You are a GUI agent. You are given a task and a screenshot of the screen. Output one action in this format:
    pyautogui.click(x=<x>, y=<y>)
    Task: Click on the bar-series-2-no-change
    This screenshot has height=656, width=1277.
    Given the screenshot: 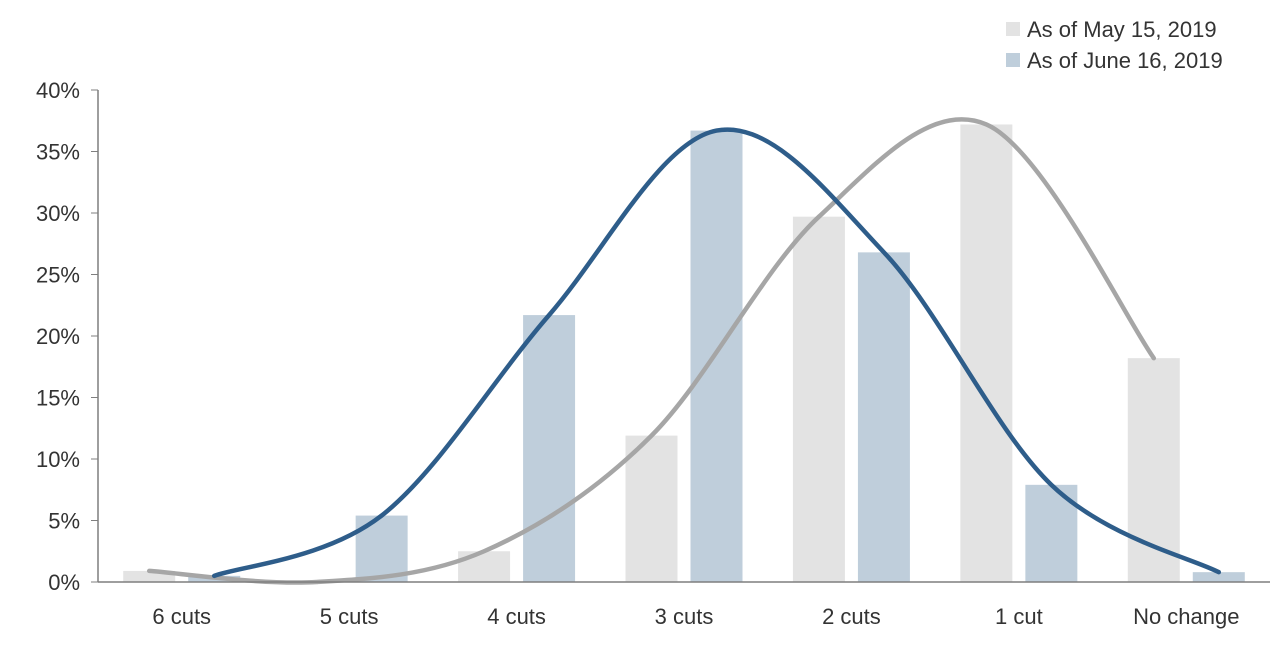 What is the action you would take?
    pyautogui.click(x=1218, y=577)
    